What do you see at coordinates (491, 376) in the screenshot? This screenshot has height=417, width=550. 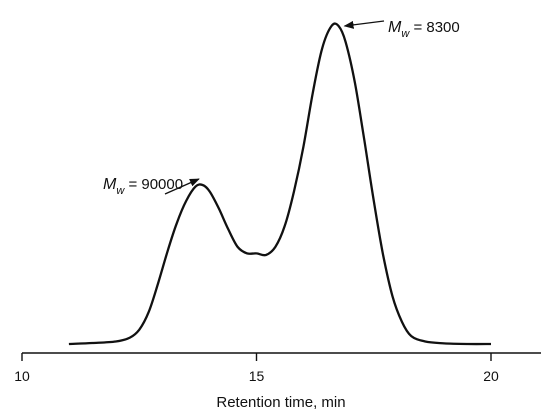 I see `x-tick-label: 20` at bounding box center [491, 376].